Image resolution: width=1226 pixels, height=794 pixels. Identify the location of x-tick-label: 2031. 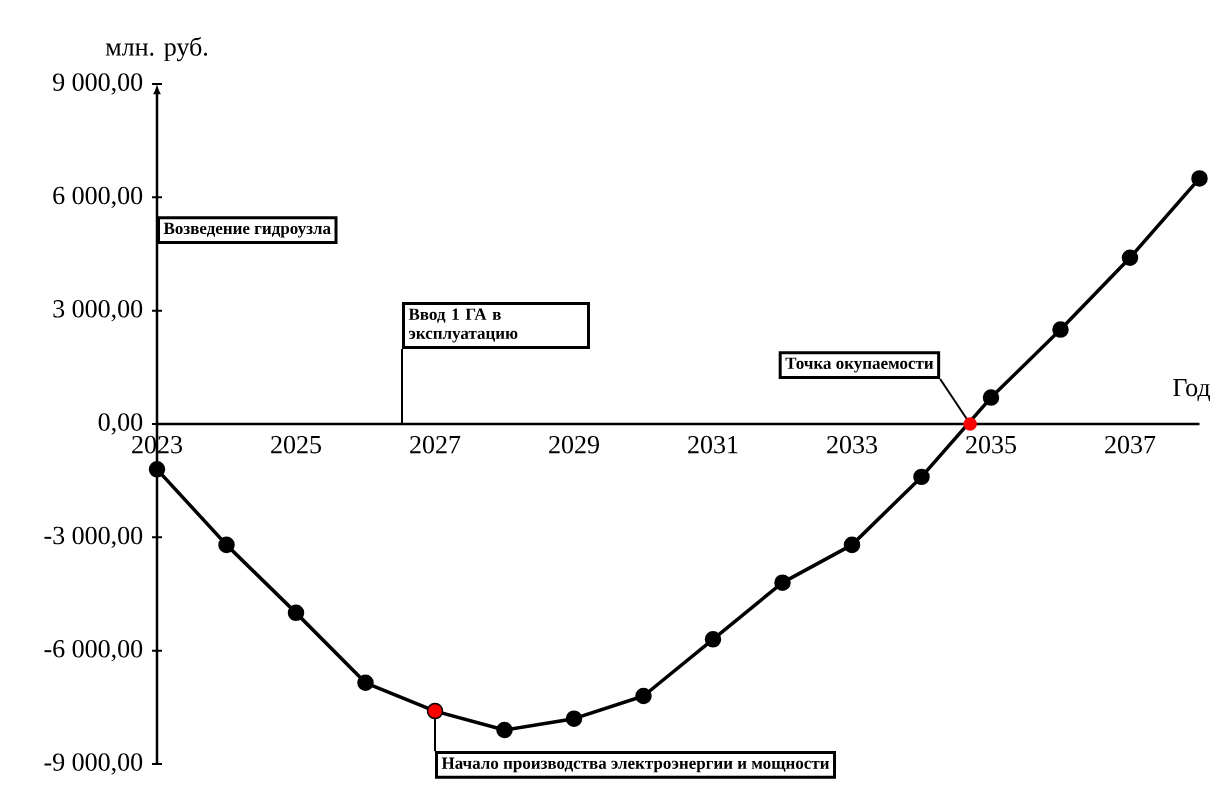
(713, 444).